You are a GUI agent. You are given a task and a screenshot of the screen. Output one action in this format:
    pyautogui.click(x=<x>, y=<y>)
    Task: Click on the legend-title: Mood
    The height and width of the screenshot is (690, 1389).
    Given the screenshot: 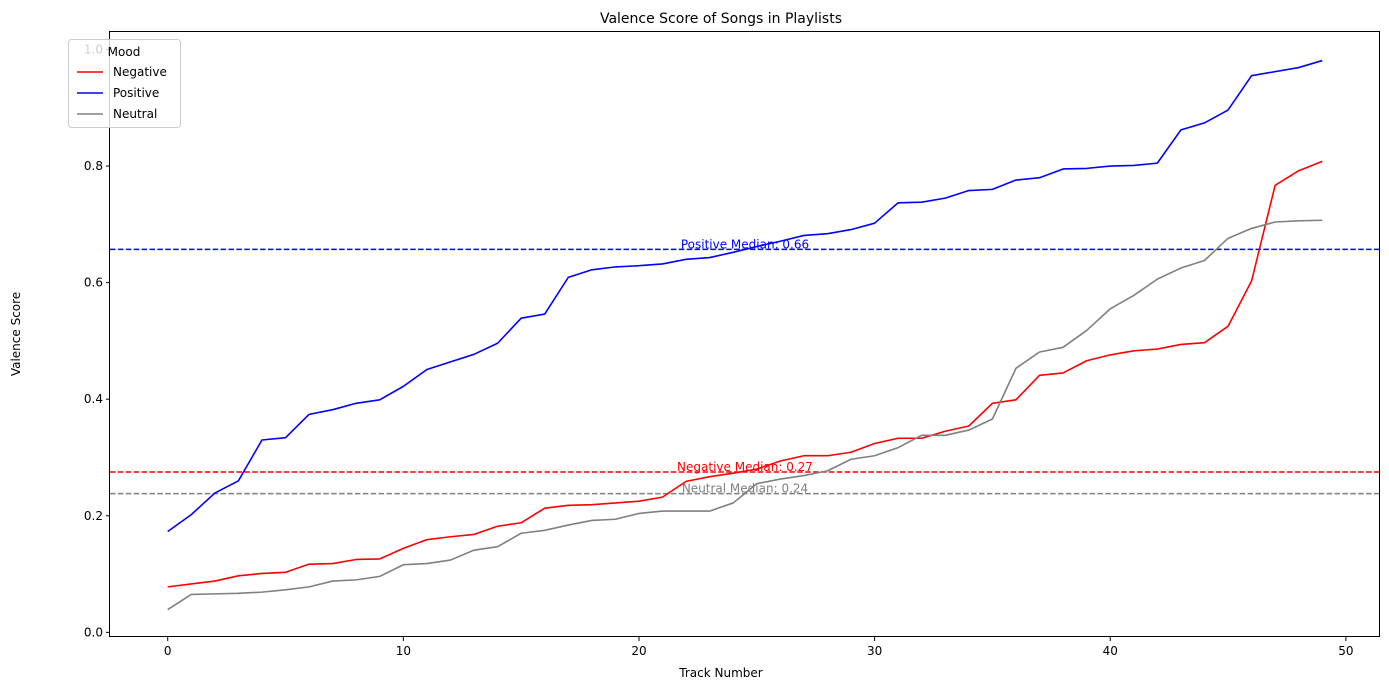 What is the action you would take?
    pyautogui.click(x=124, y=52)
    